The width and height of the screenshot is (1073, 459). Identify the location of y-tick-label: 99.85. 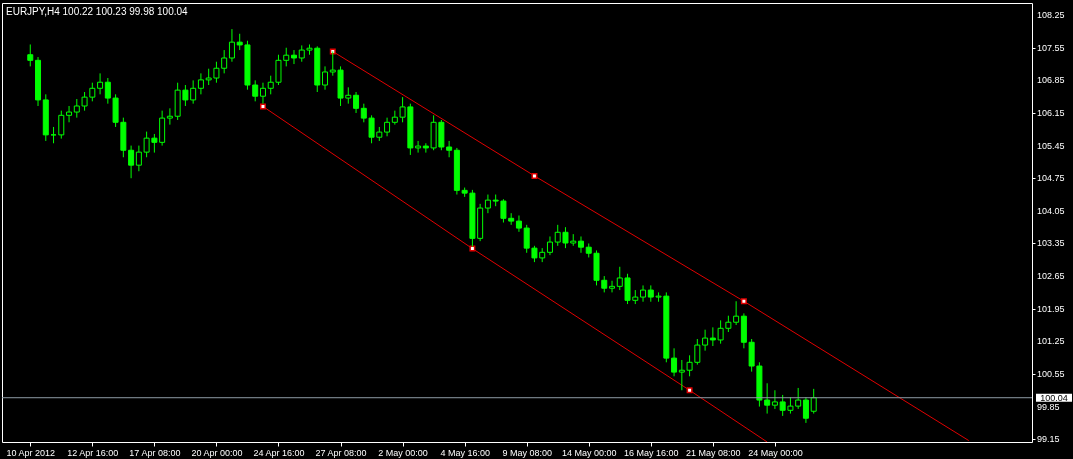
(1048, 406).